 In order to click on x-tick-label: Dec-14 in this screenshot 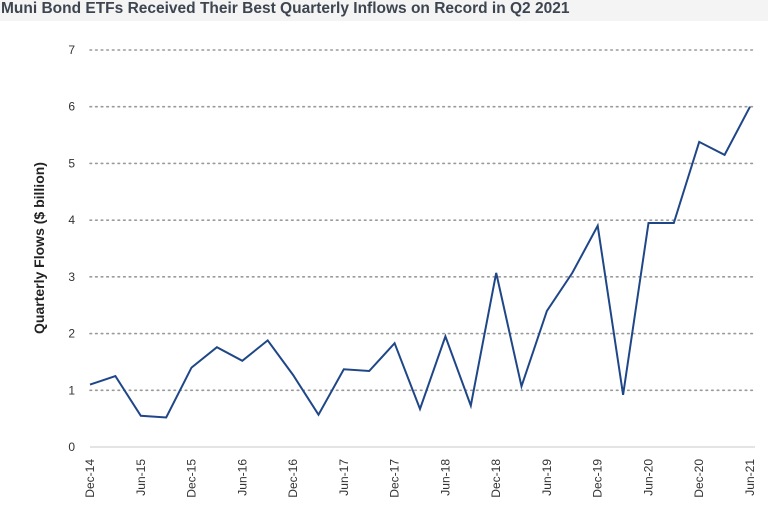, I will do `click(90, 478)`.